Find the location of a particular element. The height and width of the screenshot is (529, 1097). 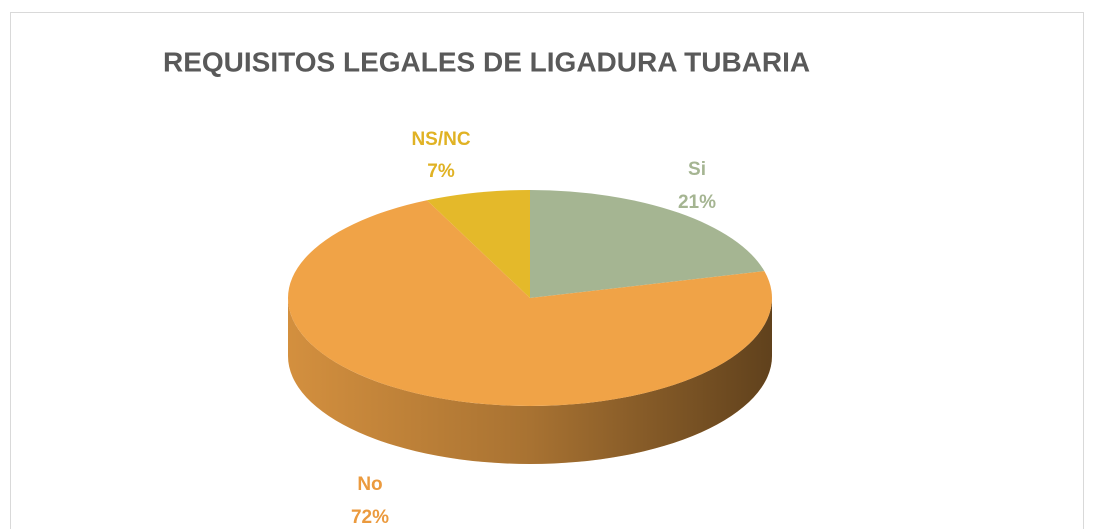

side-shade is located at coordinates (530, 381).